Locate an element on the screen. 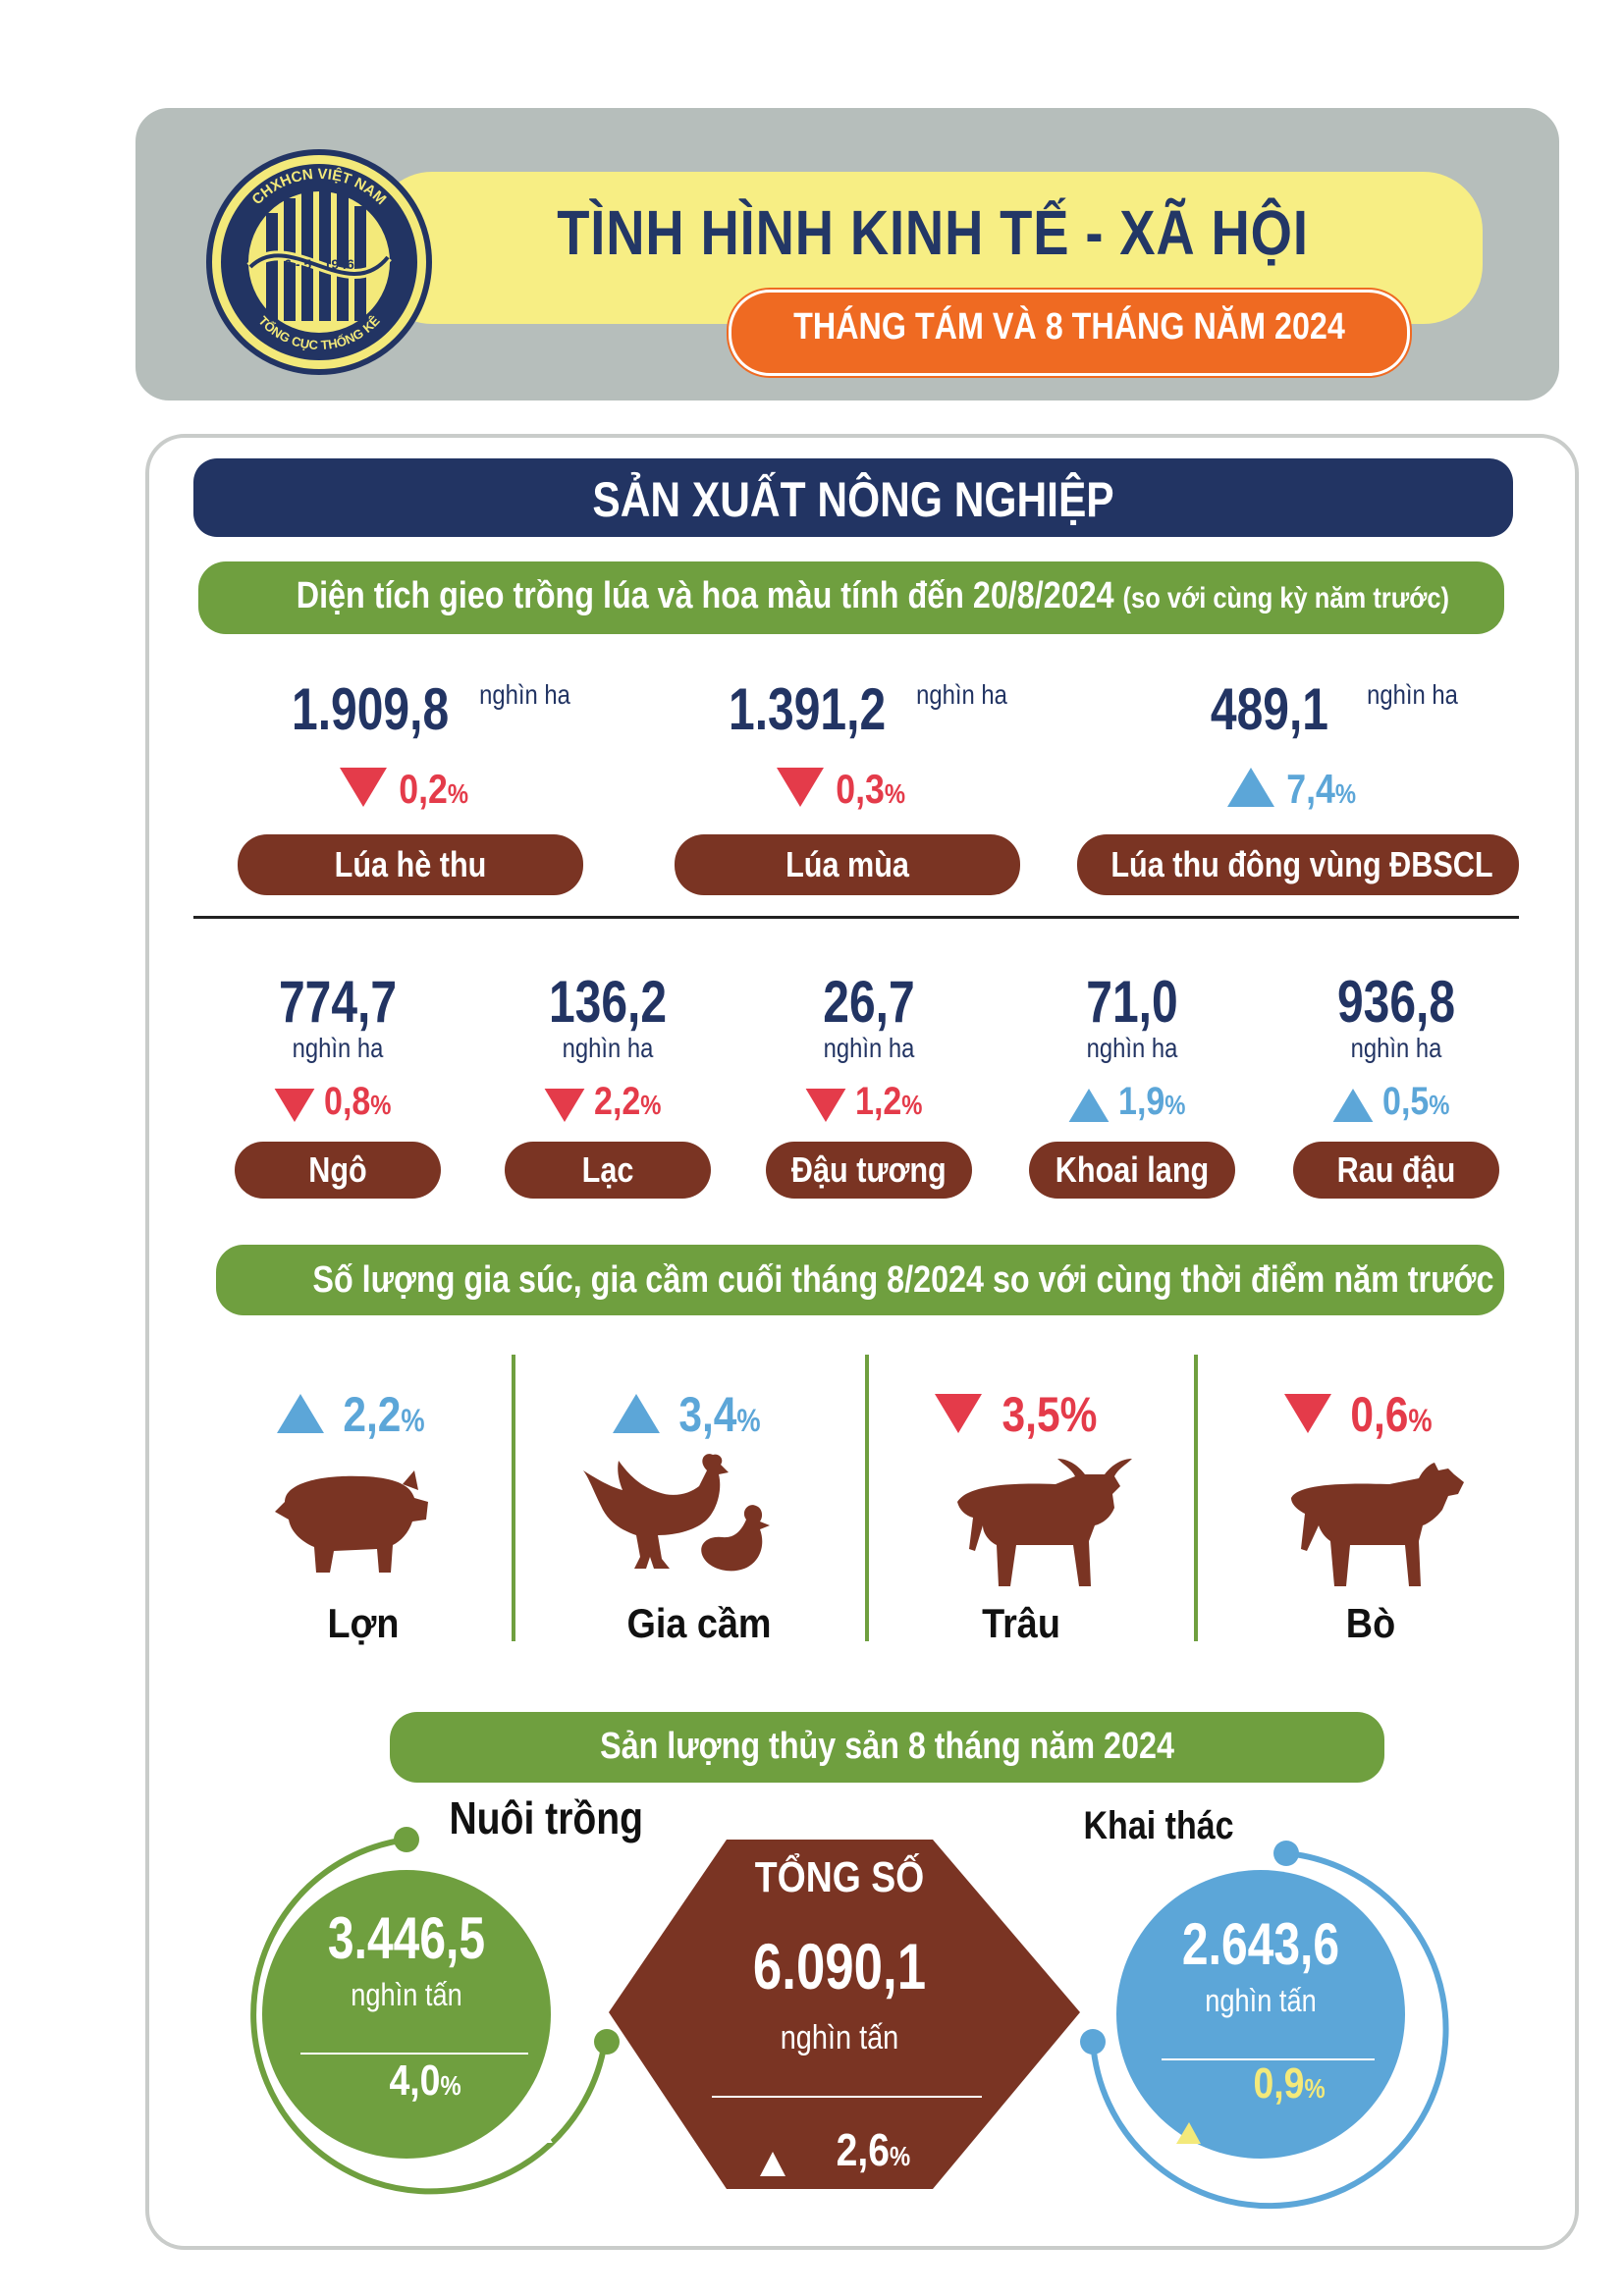 Image resolution: width=1624 pixels, height=2296 pixels. total-label: TỔNG SỐ is located at coordinates (839, 1877).